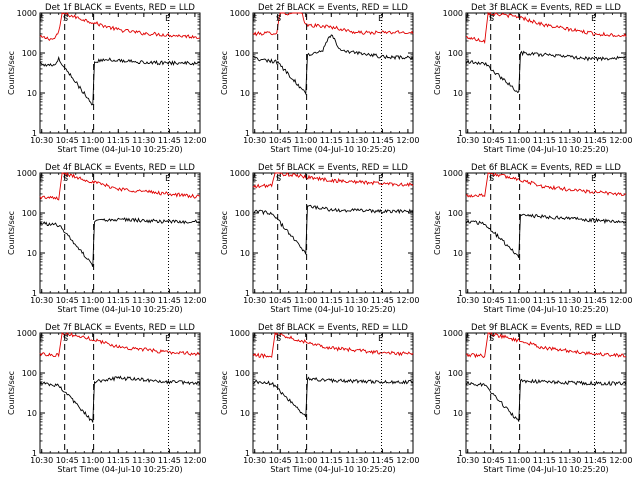 The image size is (640, 480). Describe the element at coordinates (120, 168) in the screenshot. I see `panel-title: Det 4f BLACK = Events, RED = LLD` at that location.